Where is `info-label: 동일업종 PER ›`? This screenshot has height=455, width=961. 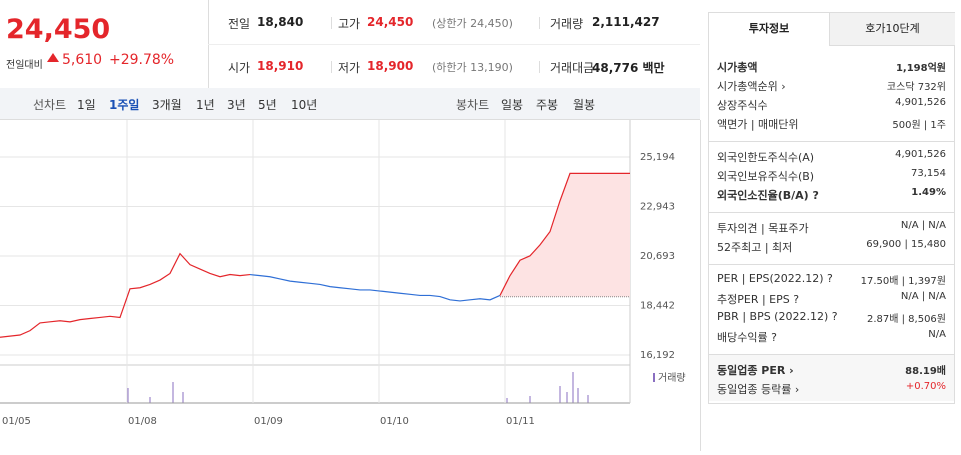
info-label: 동일업종 PER › is located at coordinates (755, 370).